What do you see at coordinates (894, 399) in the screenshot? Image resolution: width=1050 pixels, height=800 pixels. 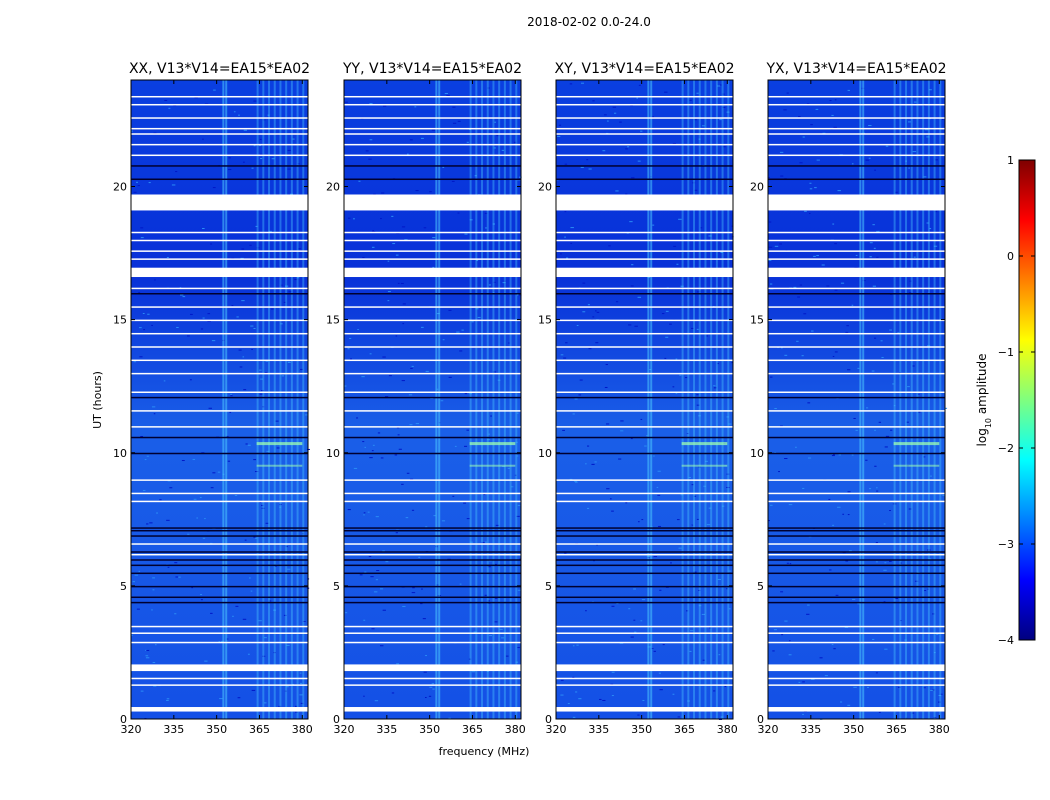 I see `rfi-channel` at bounding box center [894, 399].